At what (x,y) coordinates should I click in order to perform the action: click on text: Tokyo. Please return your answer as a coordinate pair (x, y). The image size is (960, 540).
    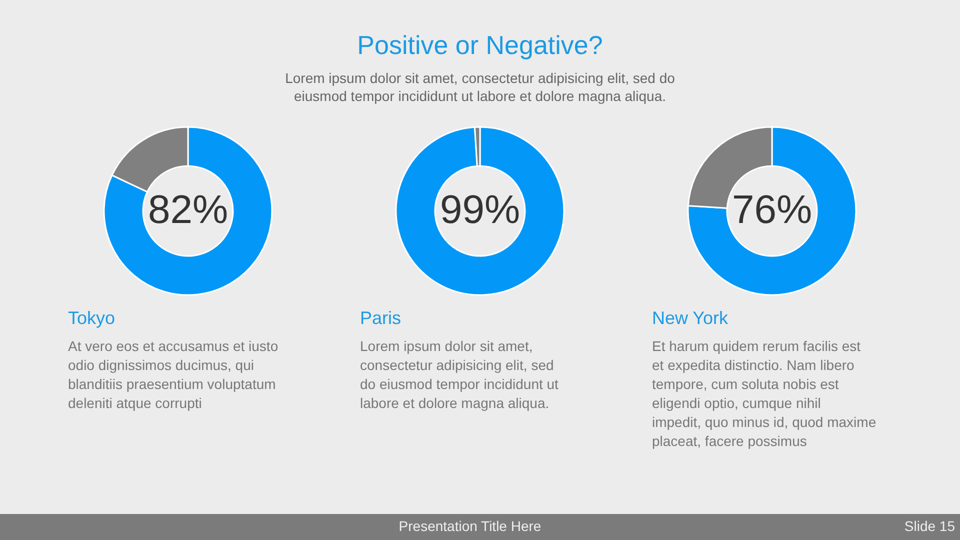
    Looking at the image, I should click on (92, 318).